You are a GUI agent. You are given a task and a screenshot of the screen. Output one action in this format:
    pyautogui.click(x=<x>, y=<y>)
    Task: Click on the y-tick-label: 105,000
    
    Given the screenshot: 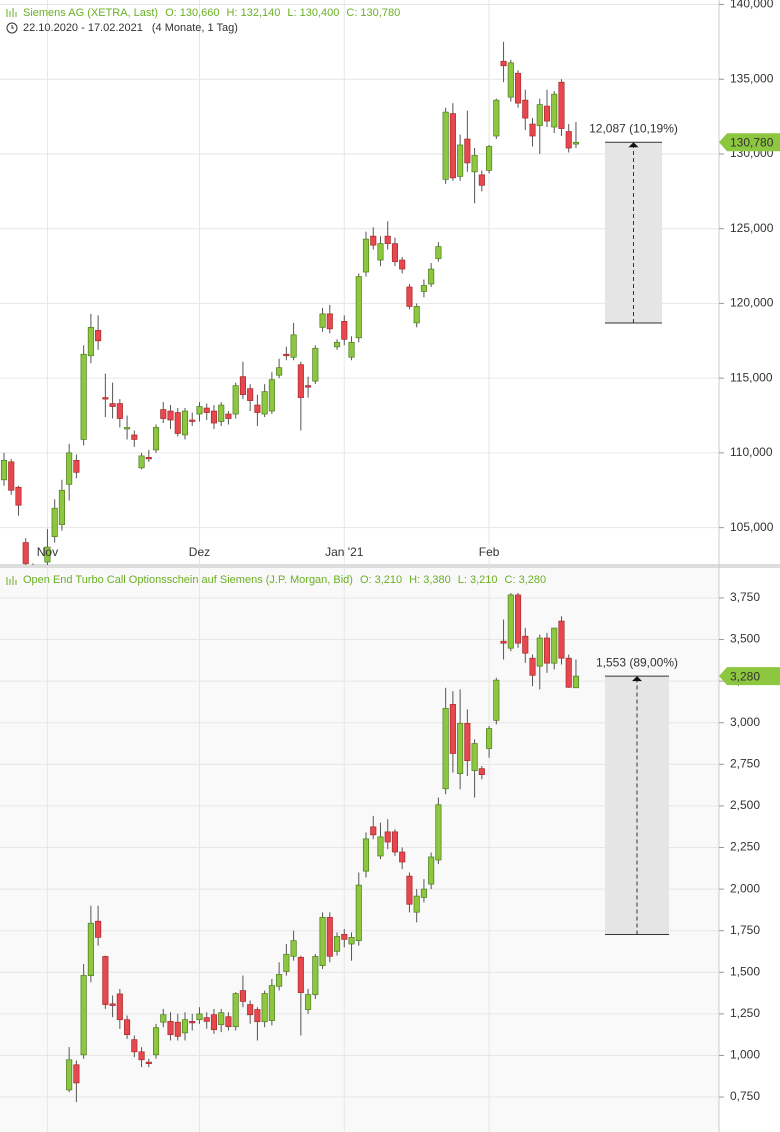 What is the action you would take?
    pyautogui.click(x=752, y=527)
    